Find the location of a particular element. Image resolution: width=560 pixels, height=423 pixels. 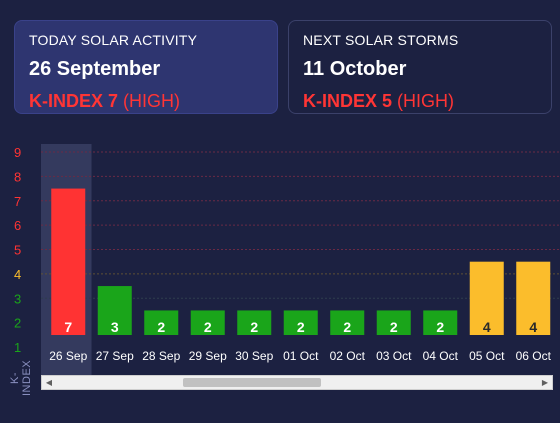

bar-05-oct is located at coordinates (486, 298).